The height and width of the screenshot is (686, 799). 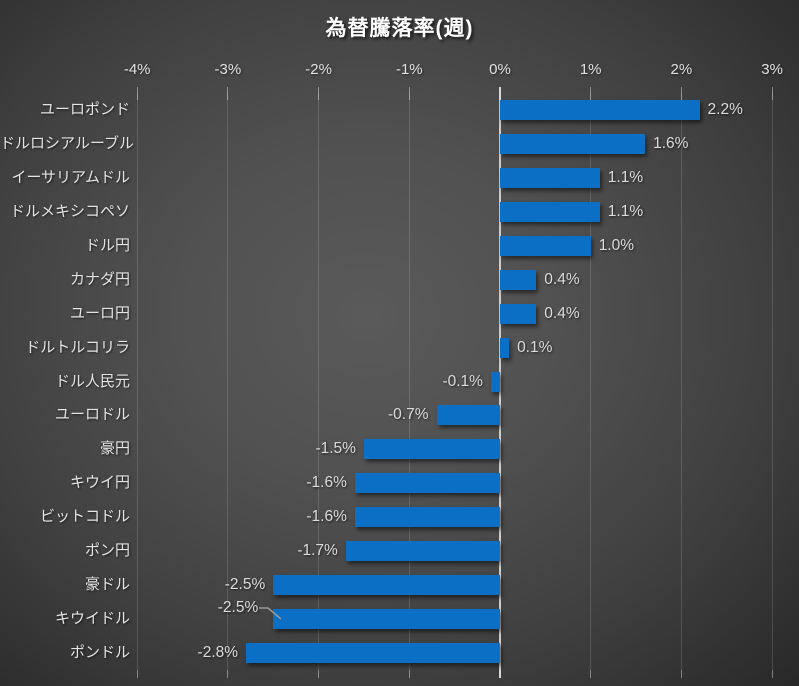 What do you see at coordinates (590, 69) in the screenshot?
I see `x-axis-tick-label: 1%` at bounding box center [590, 69].